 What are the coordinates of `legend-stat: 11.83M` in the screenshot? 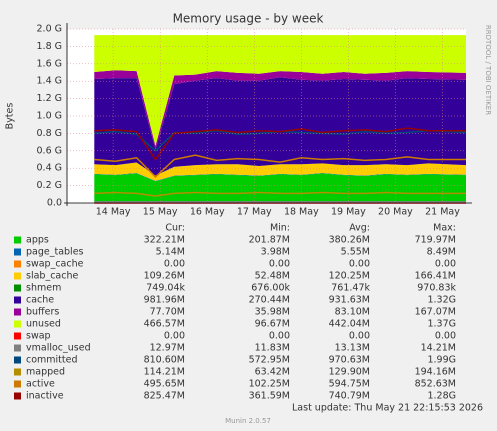 It's located at (272, 348).